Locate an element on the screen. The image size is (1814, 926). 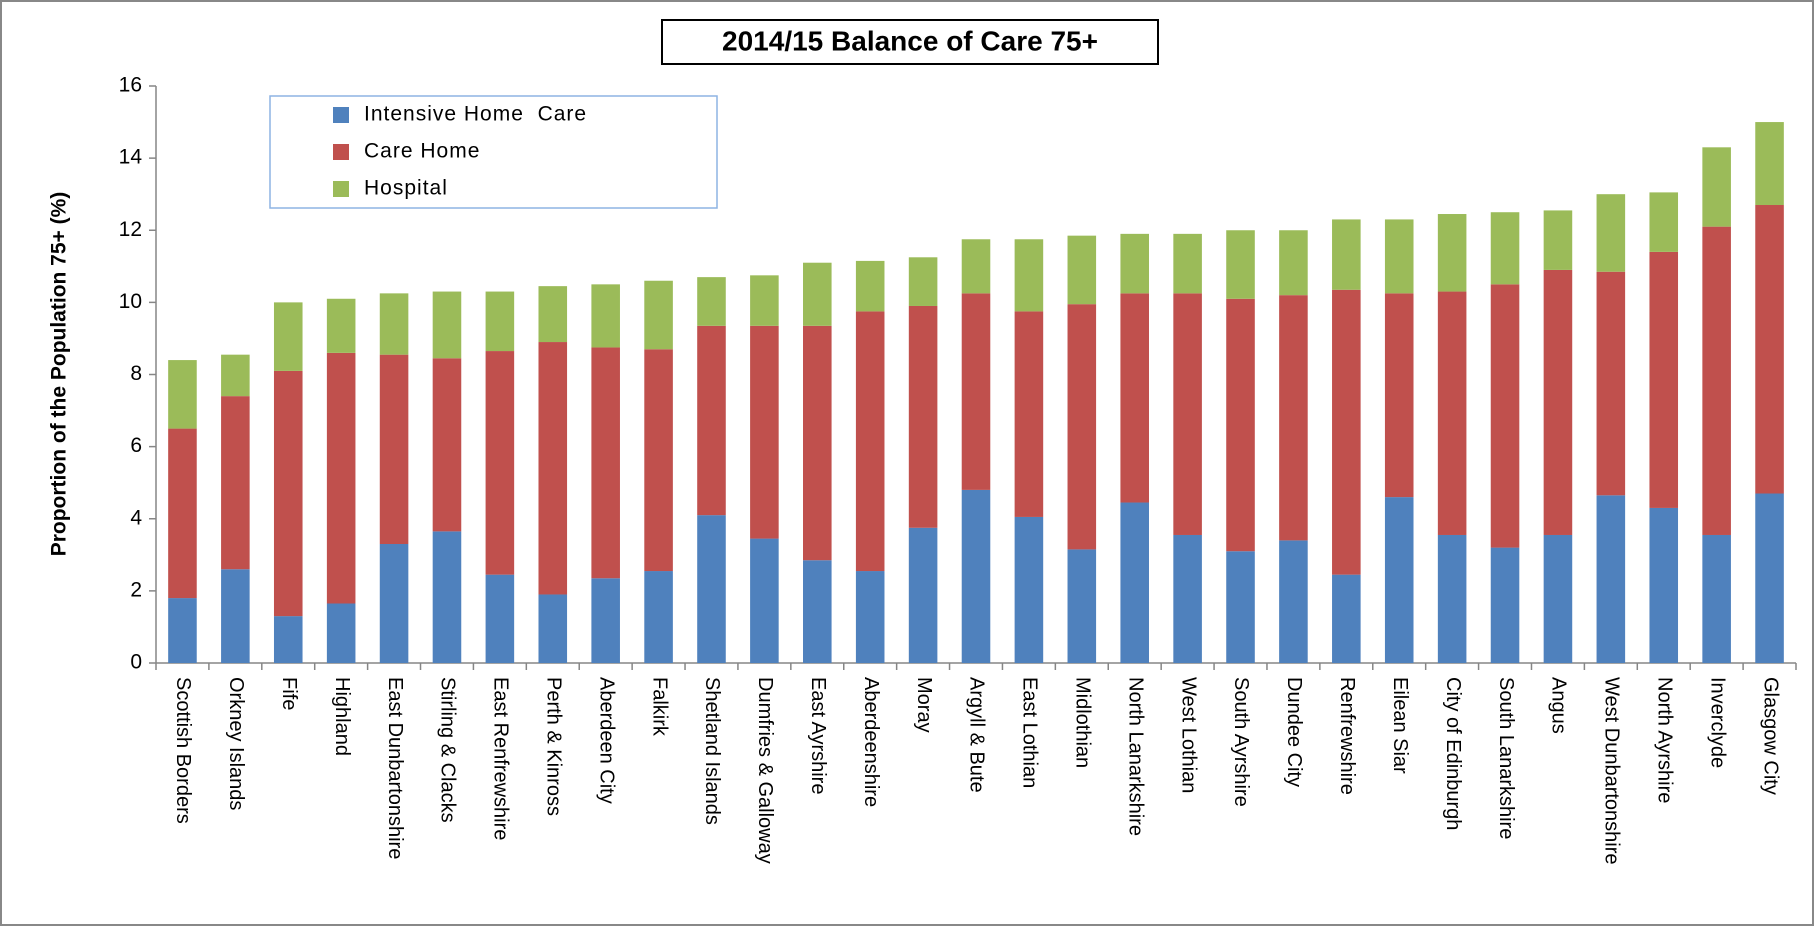
x-tick-label: Angus is located at coordinates (1559, 705).